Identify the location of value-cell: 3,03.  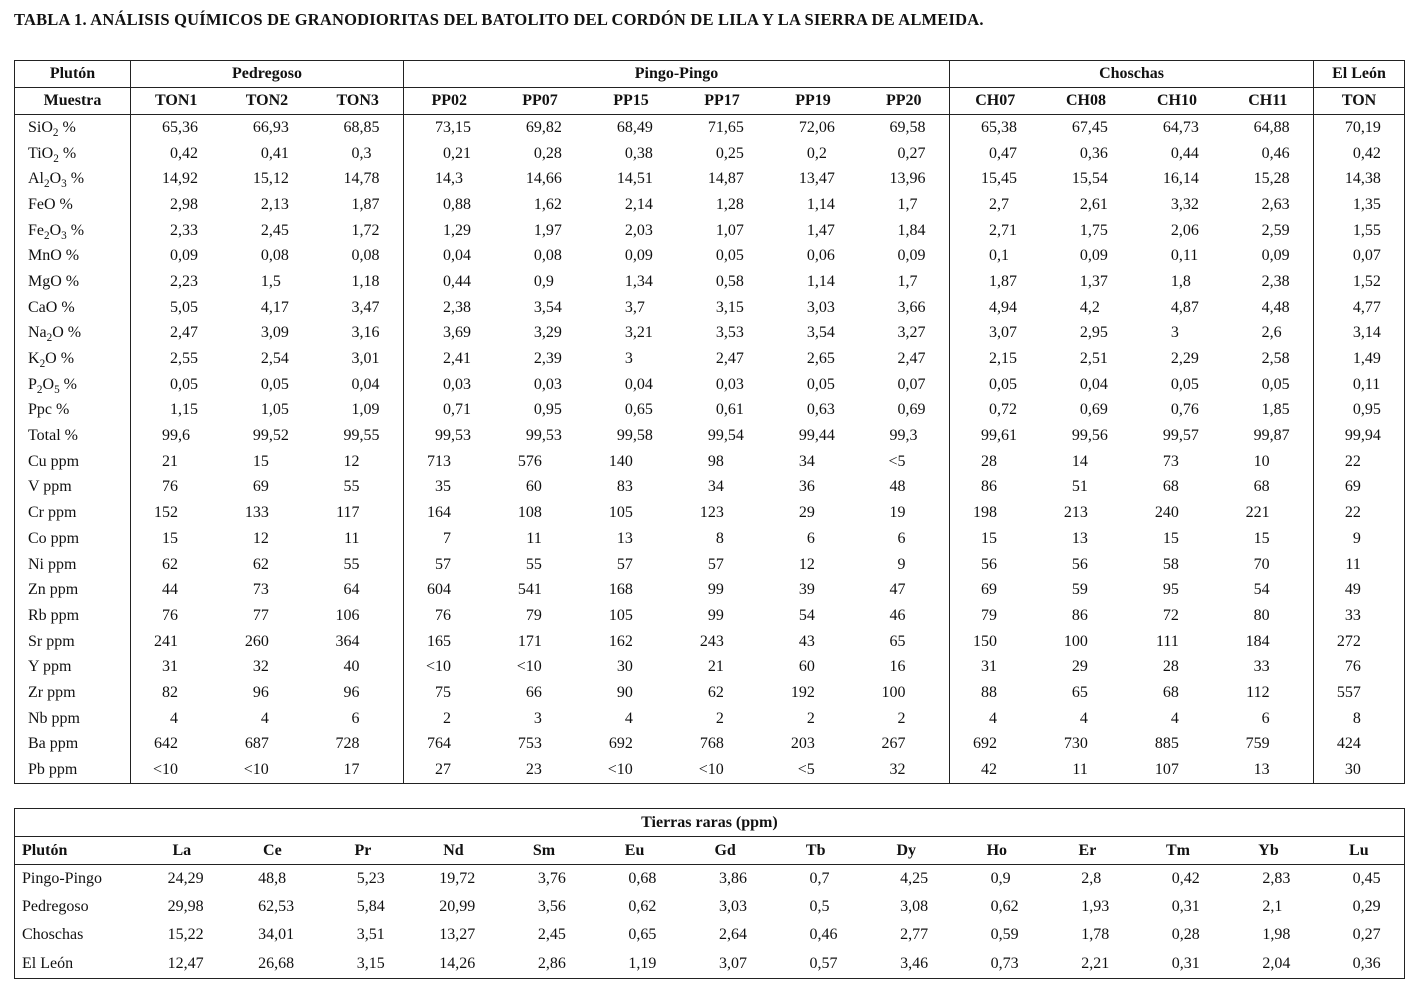
(820, 307).